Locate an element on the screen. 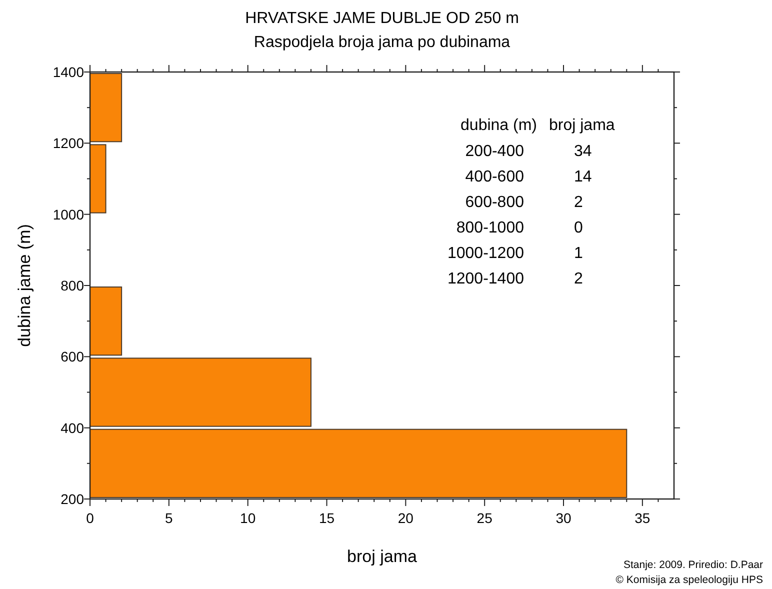 The width and height of the screenshot is (772, 589). x-tick-label: 0 is located at coordinates (90, 518).